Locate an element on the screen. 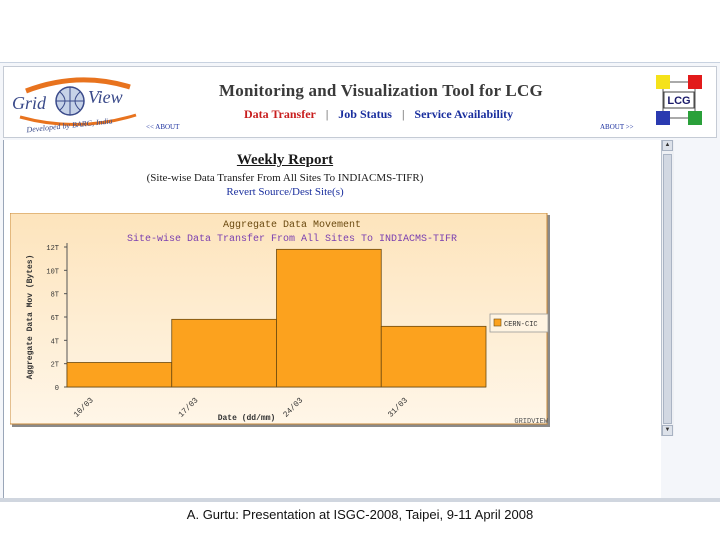 Image resolution: width=720 pixels, height=540 pixels. nav-data-transfer: Data Transfer is located at coordinates (280, 114).